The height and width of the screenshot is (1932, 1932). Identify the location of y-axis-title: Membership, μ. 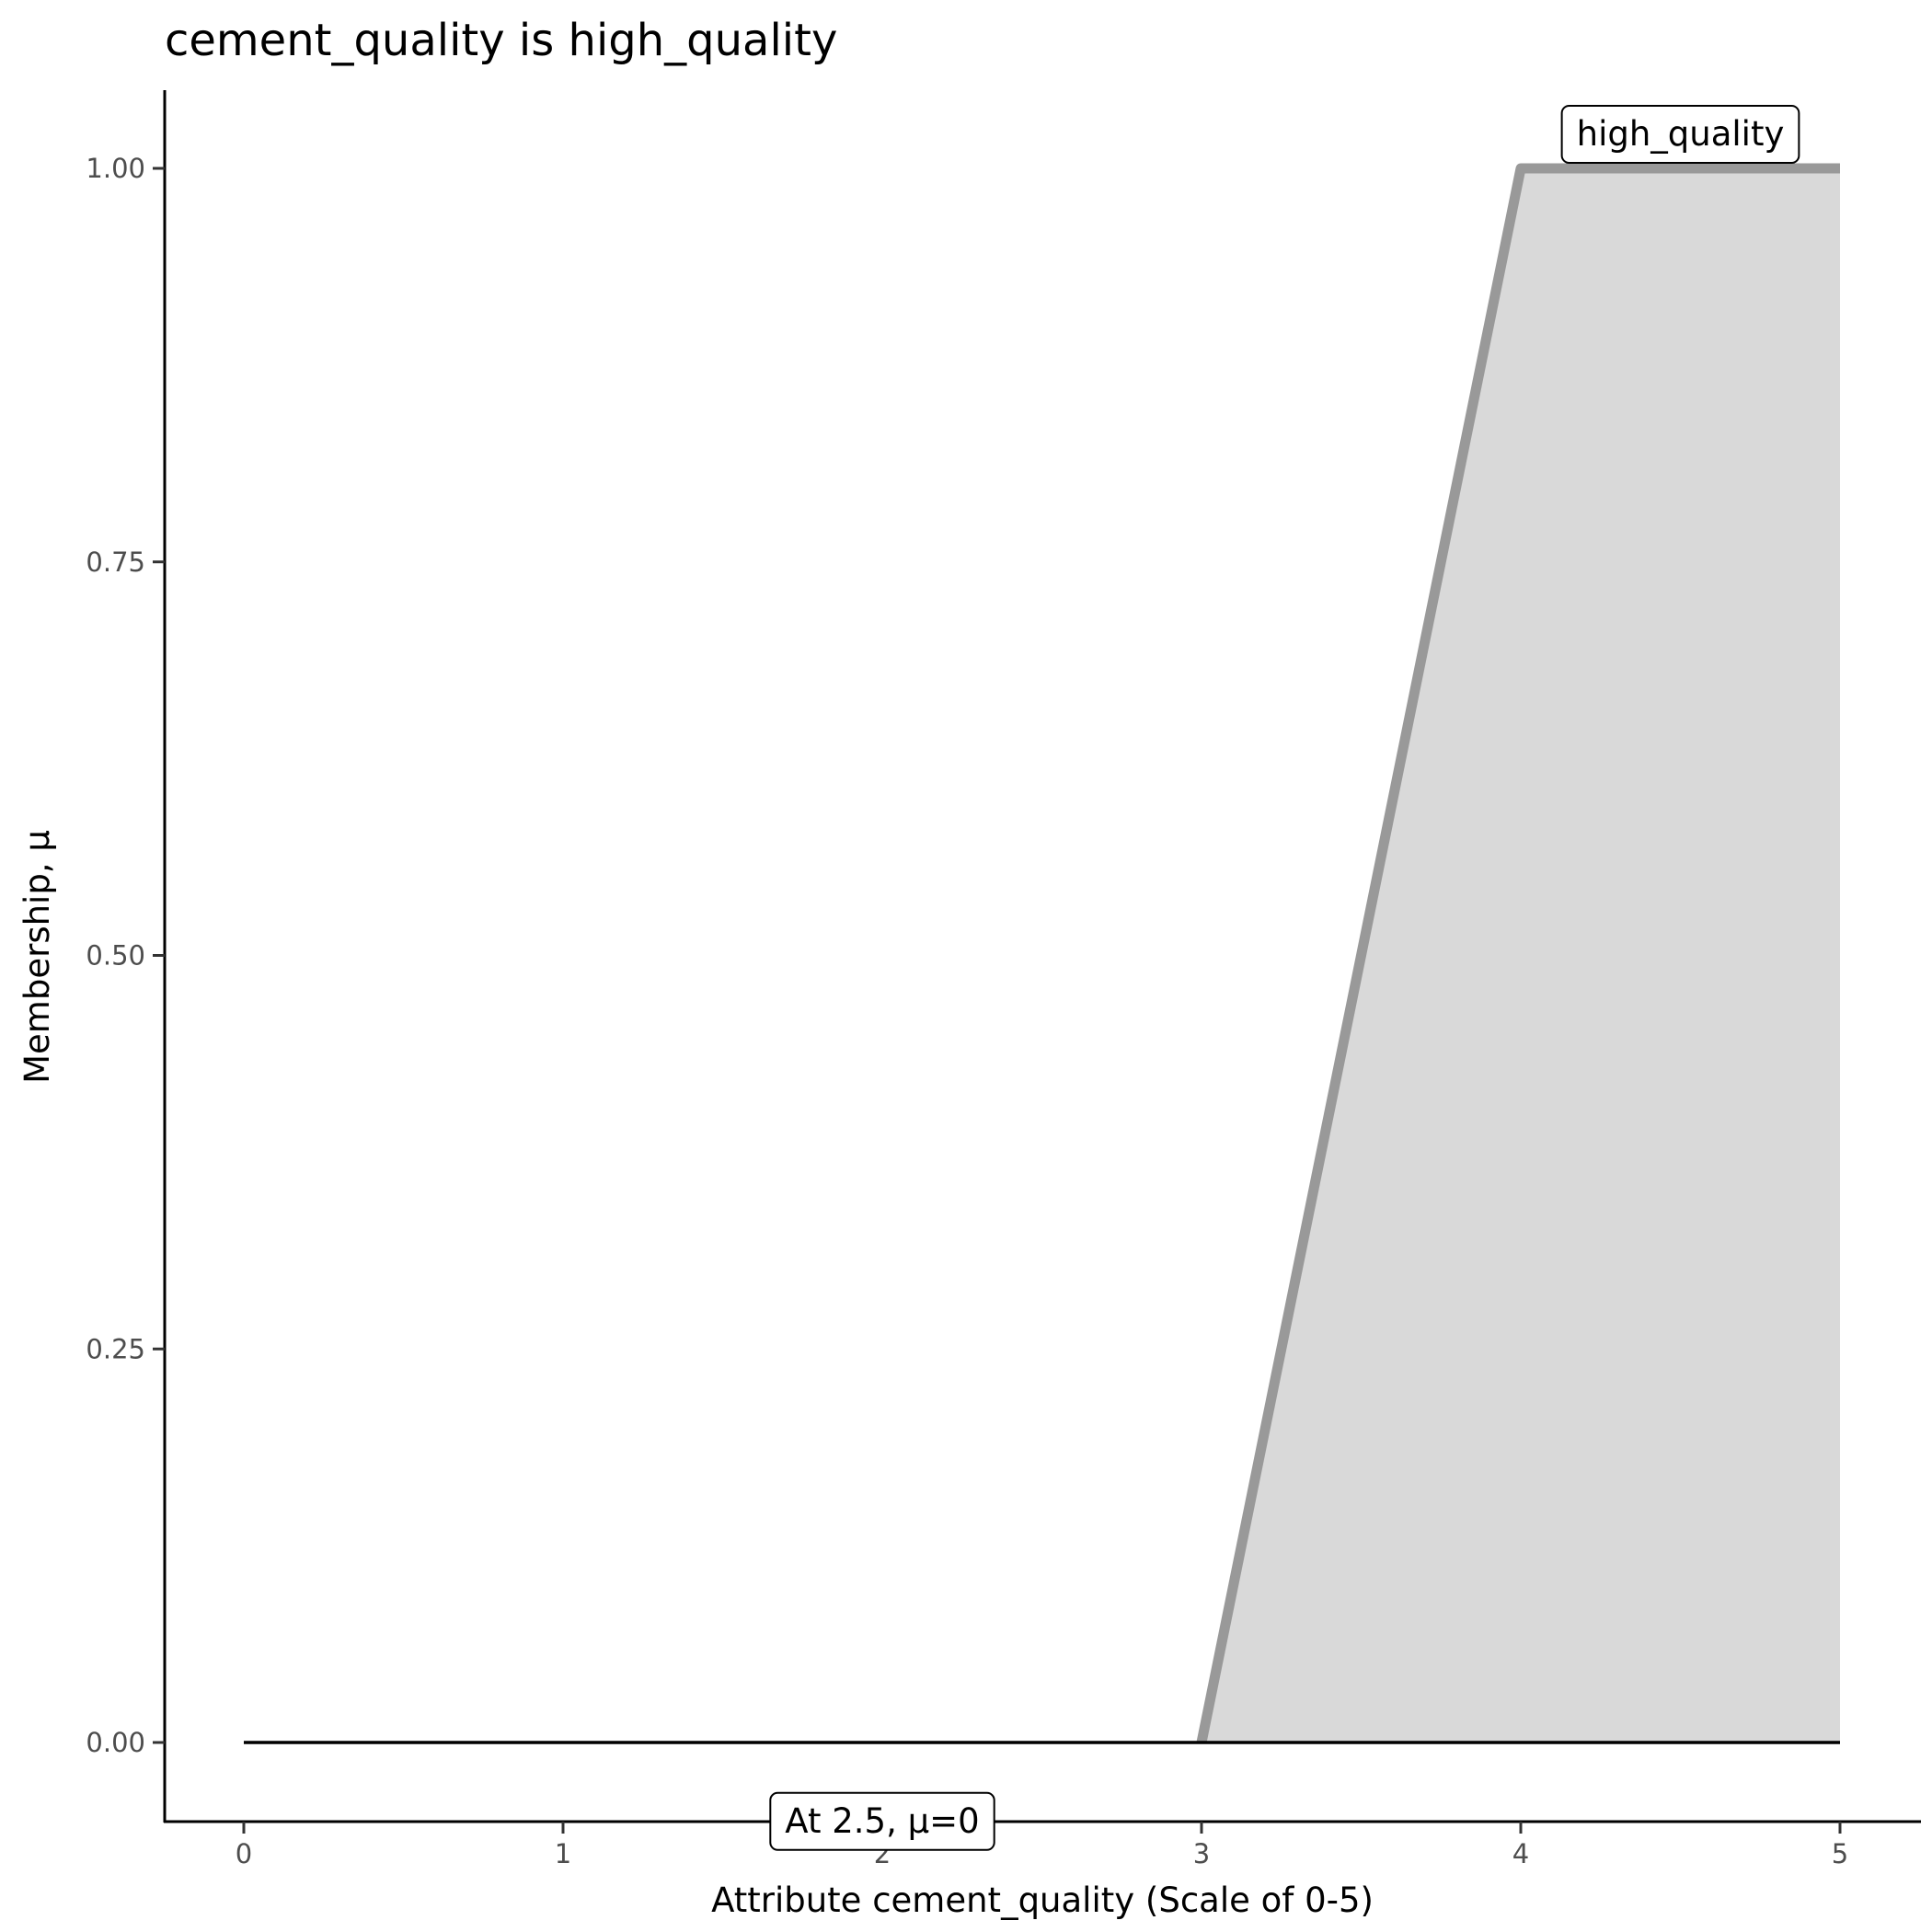
(37, 957).